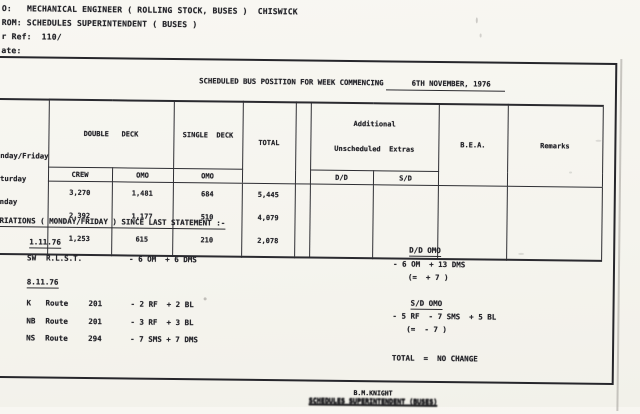  I want to click on subcol-dd-omo: OMO, so click(142, 175).